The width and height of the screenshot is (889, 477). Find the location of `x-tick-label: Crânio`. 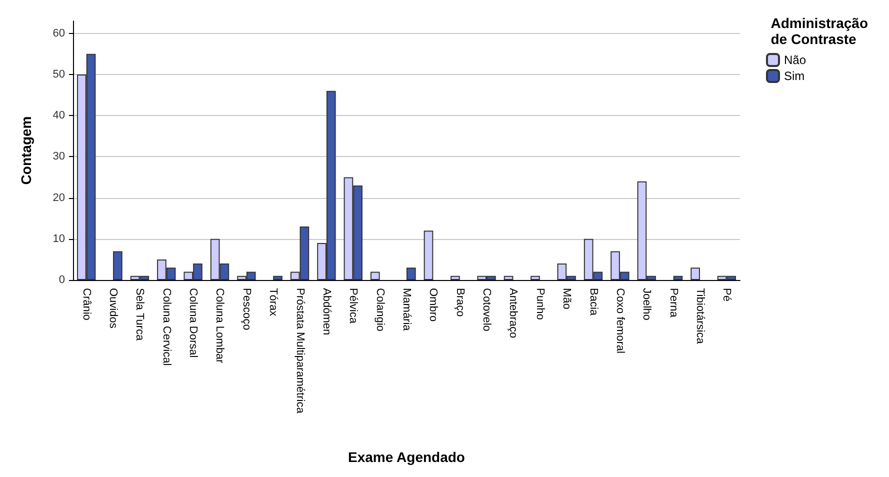

x-tick-label: Crânio is located at coordinates (86, 304).